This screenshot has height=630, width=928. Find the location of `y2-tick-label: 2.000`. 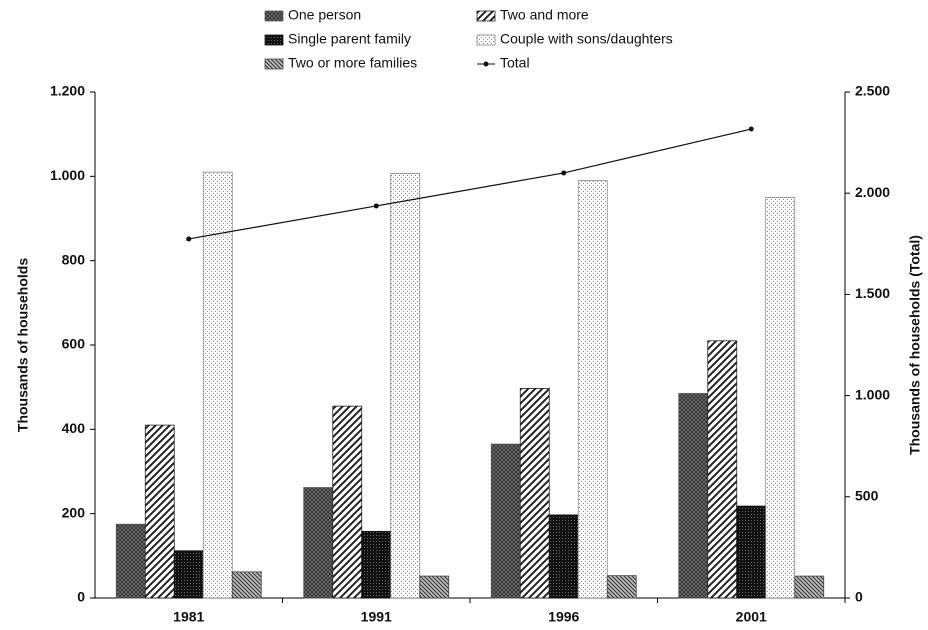

y2-tick-label: 2.000 is located at coordinates (872, 192).